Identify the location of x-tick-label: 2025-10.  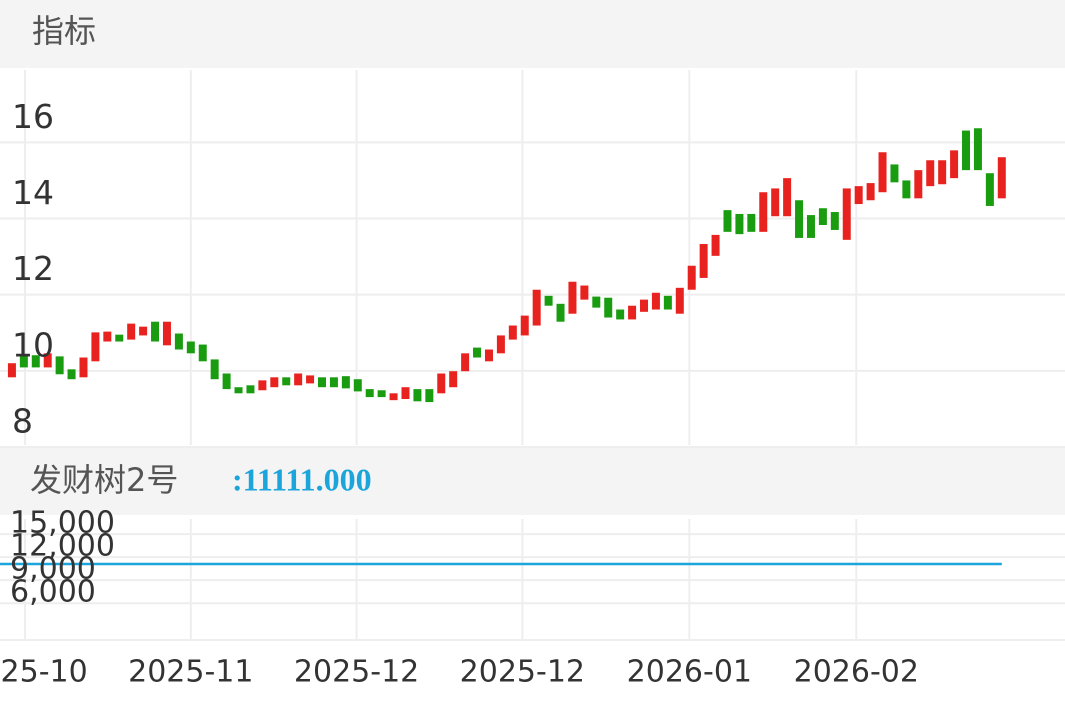
(44, 672).